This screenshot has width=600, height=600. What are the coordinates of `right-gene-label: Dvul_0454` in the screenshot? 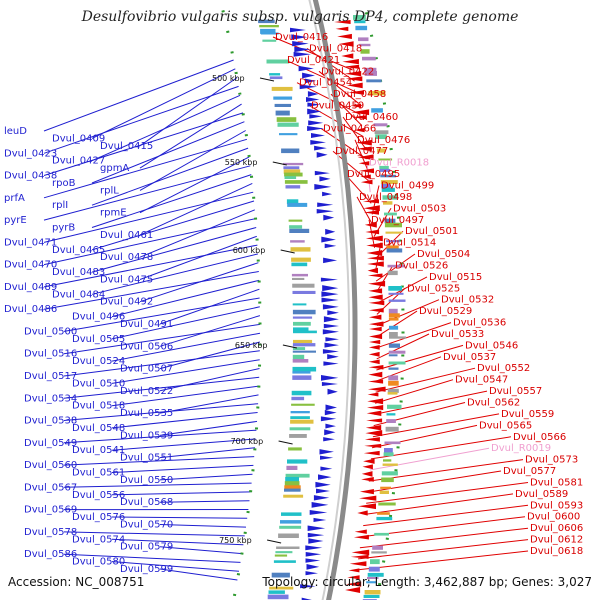 It's located at (325, 83).